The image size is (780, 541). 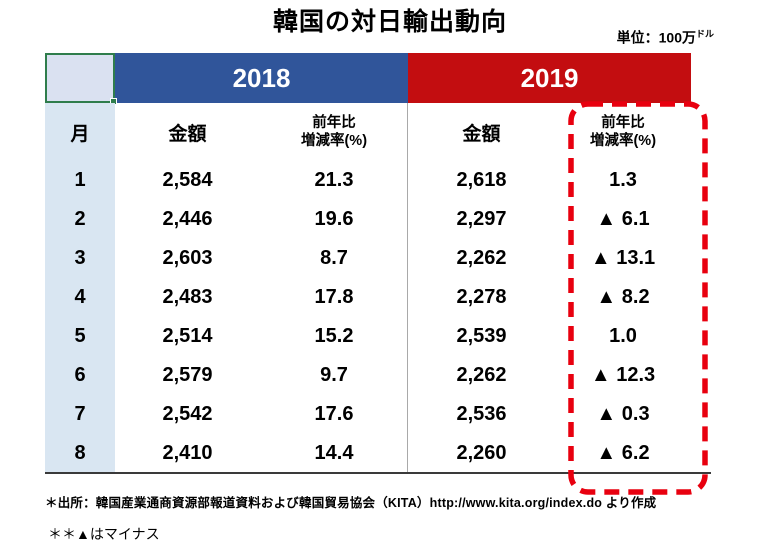 I want to click on cell-amount-2019: 2,297, so click(x=481, y=219).